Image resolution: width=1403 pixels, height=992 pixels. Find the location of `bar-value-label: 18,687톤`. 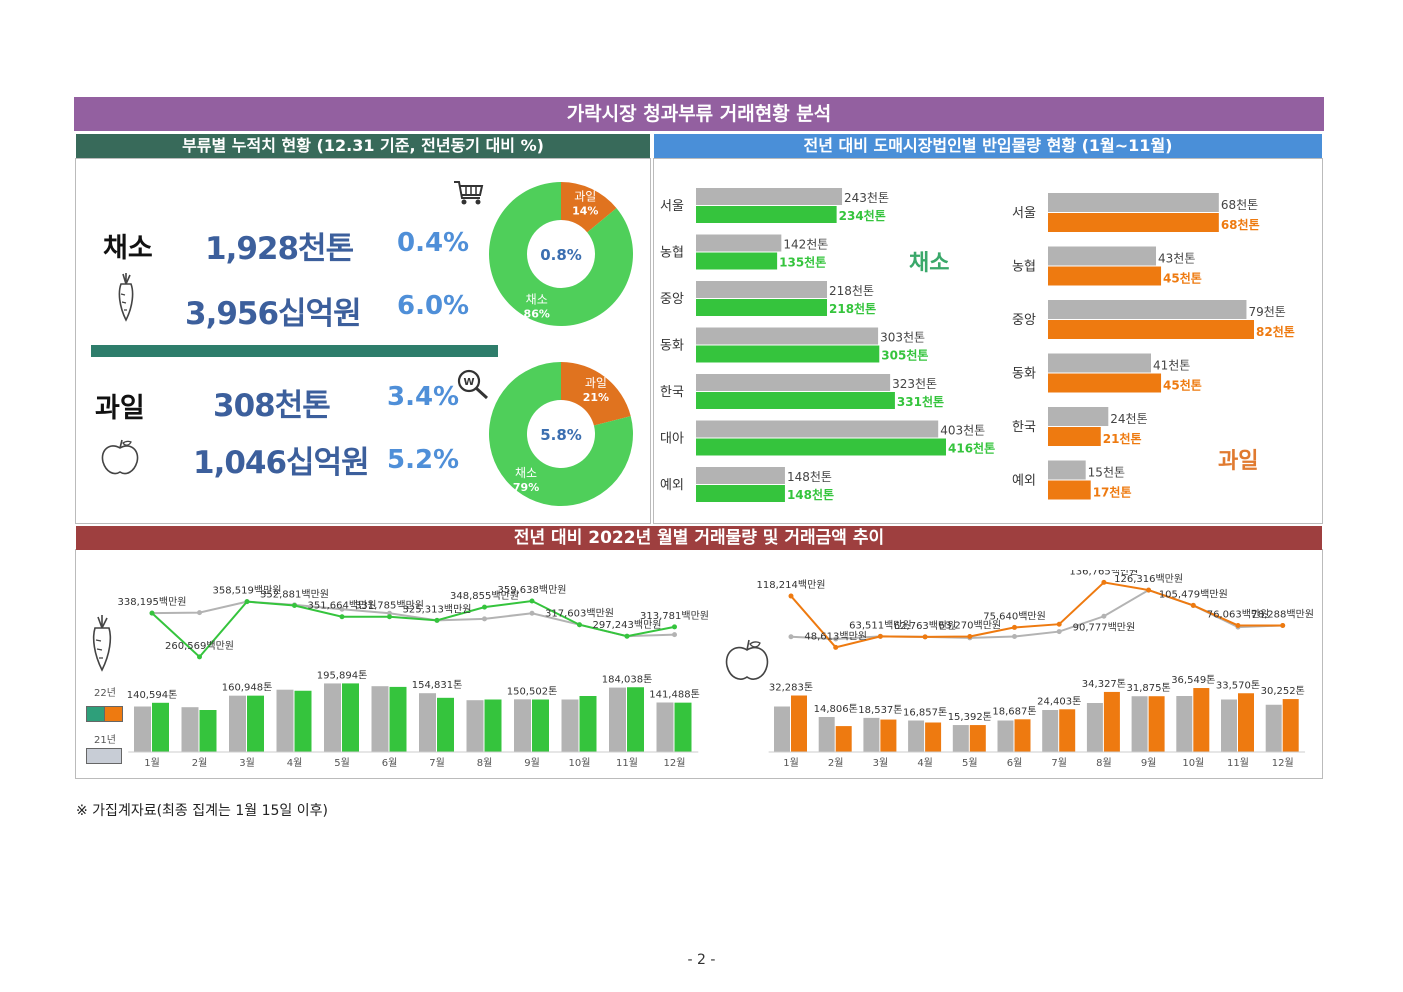

bar-value-label: 18,687톤 is located at coordinates (1014, 711).